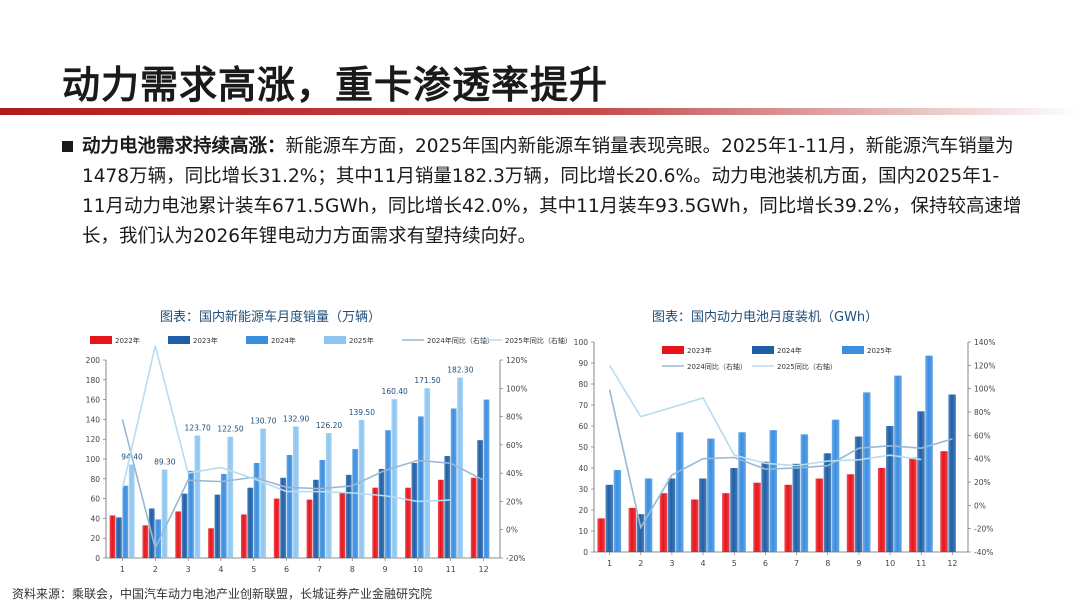 This screenshot has height=608, width=1080. What do you see at coordinates (460, 340) in the screenshot?
I see `legend-label: 2024年同比（右轴）` at bounding box center [460, 340].